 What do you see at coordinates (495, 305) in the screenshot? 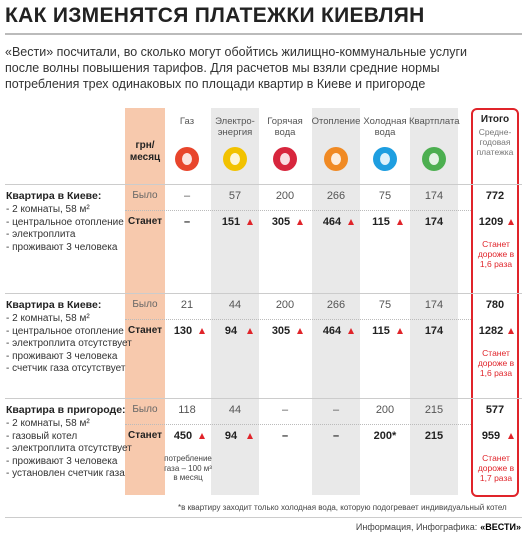
I see `total-cell: 780` at bounding box center [495, 305].